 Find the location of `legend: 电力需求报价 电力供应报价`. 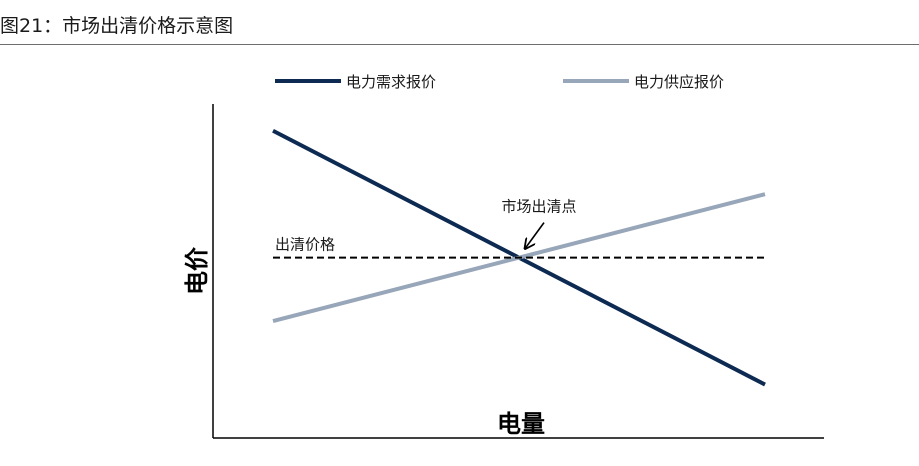

legend: 电力需求报价 电力供应报价 is located at coordinates (499, 82).